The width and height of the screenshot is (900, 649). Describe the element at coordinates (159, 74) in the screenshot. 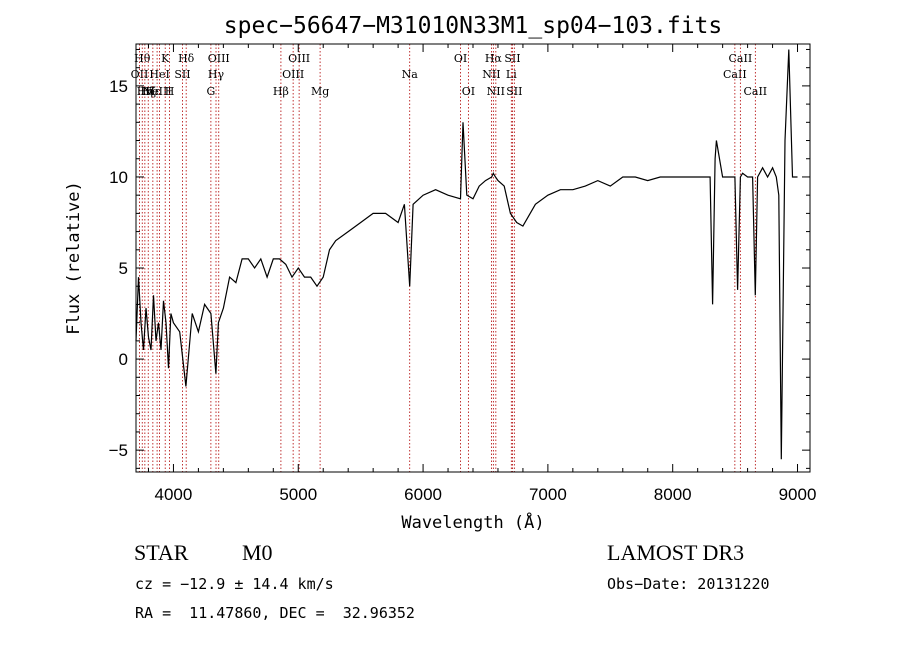

I see `line-label-HeI: HeI` at that location.